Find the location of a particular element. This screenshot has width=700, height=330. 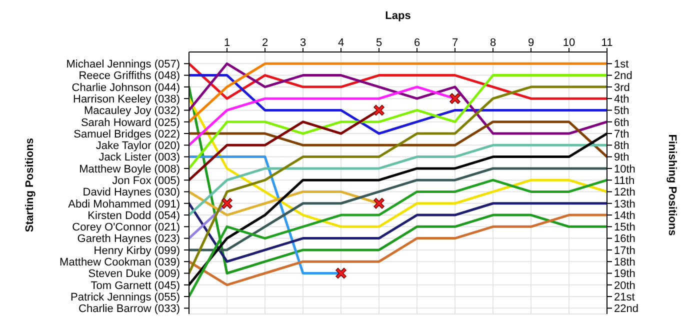

x-tick-label: 6 is located at coordinates (417, 43).